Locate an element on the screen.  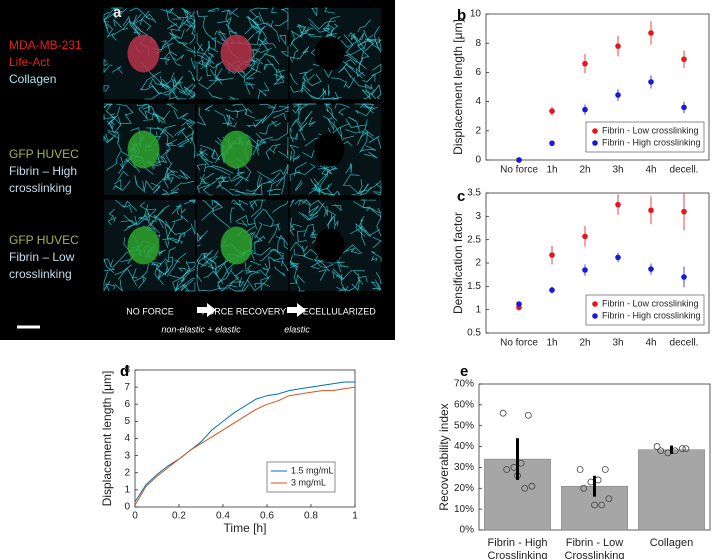
column-label: FORCE RECOVERY is located at coordinates (244, 311).